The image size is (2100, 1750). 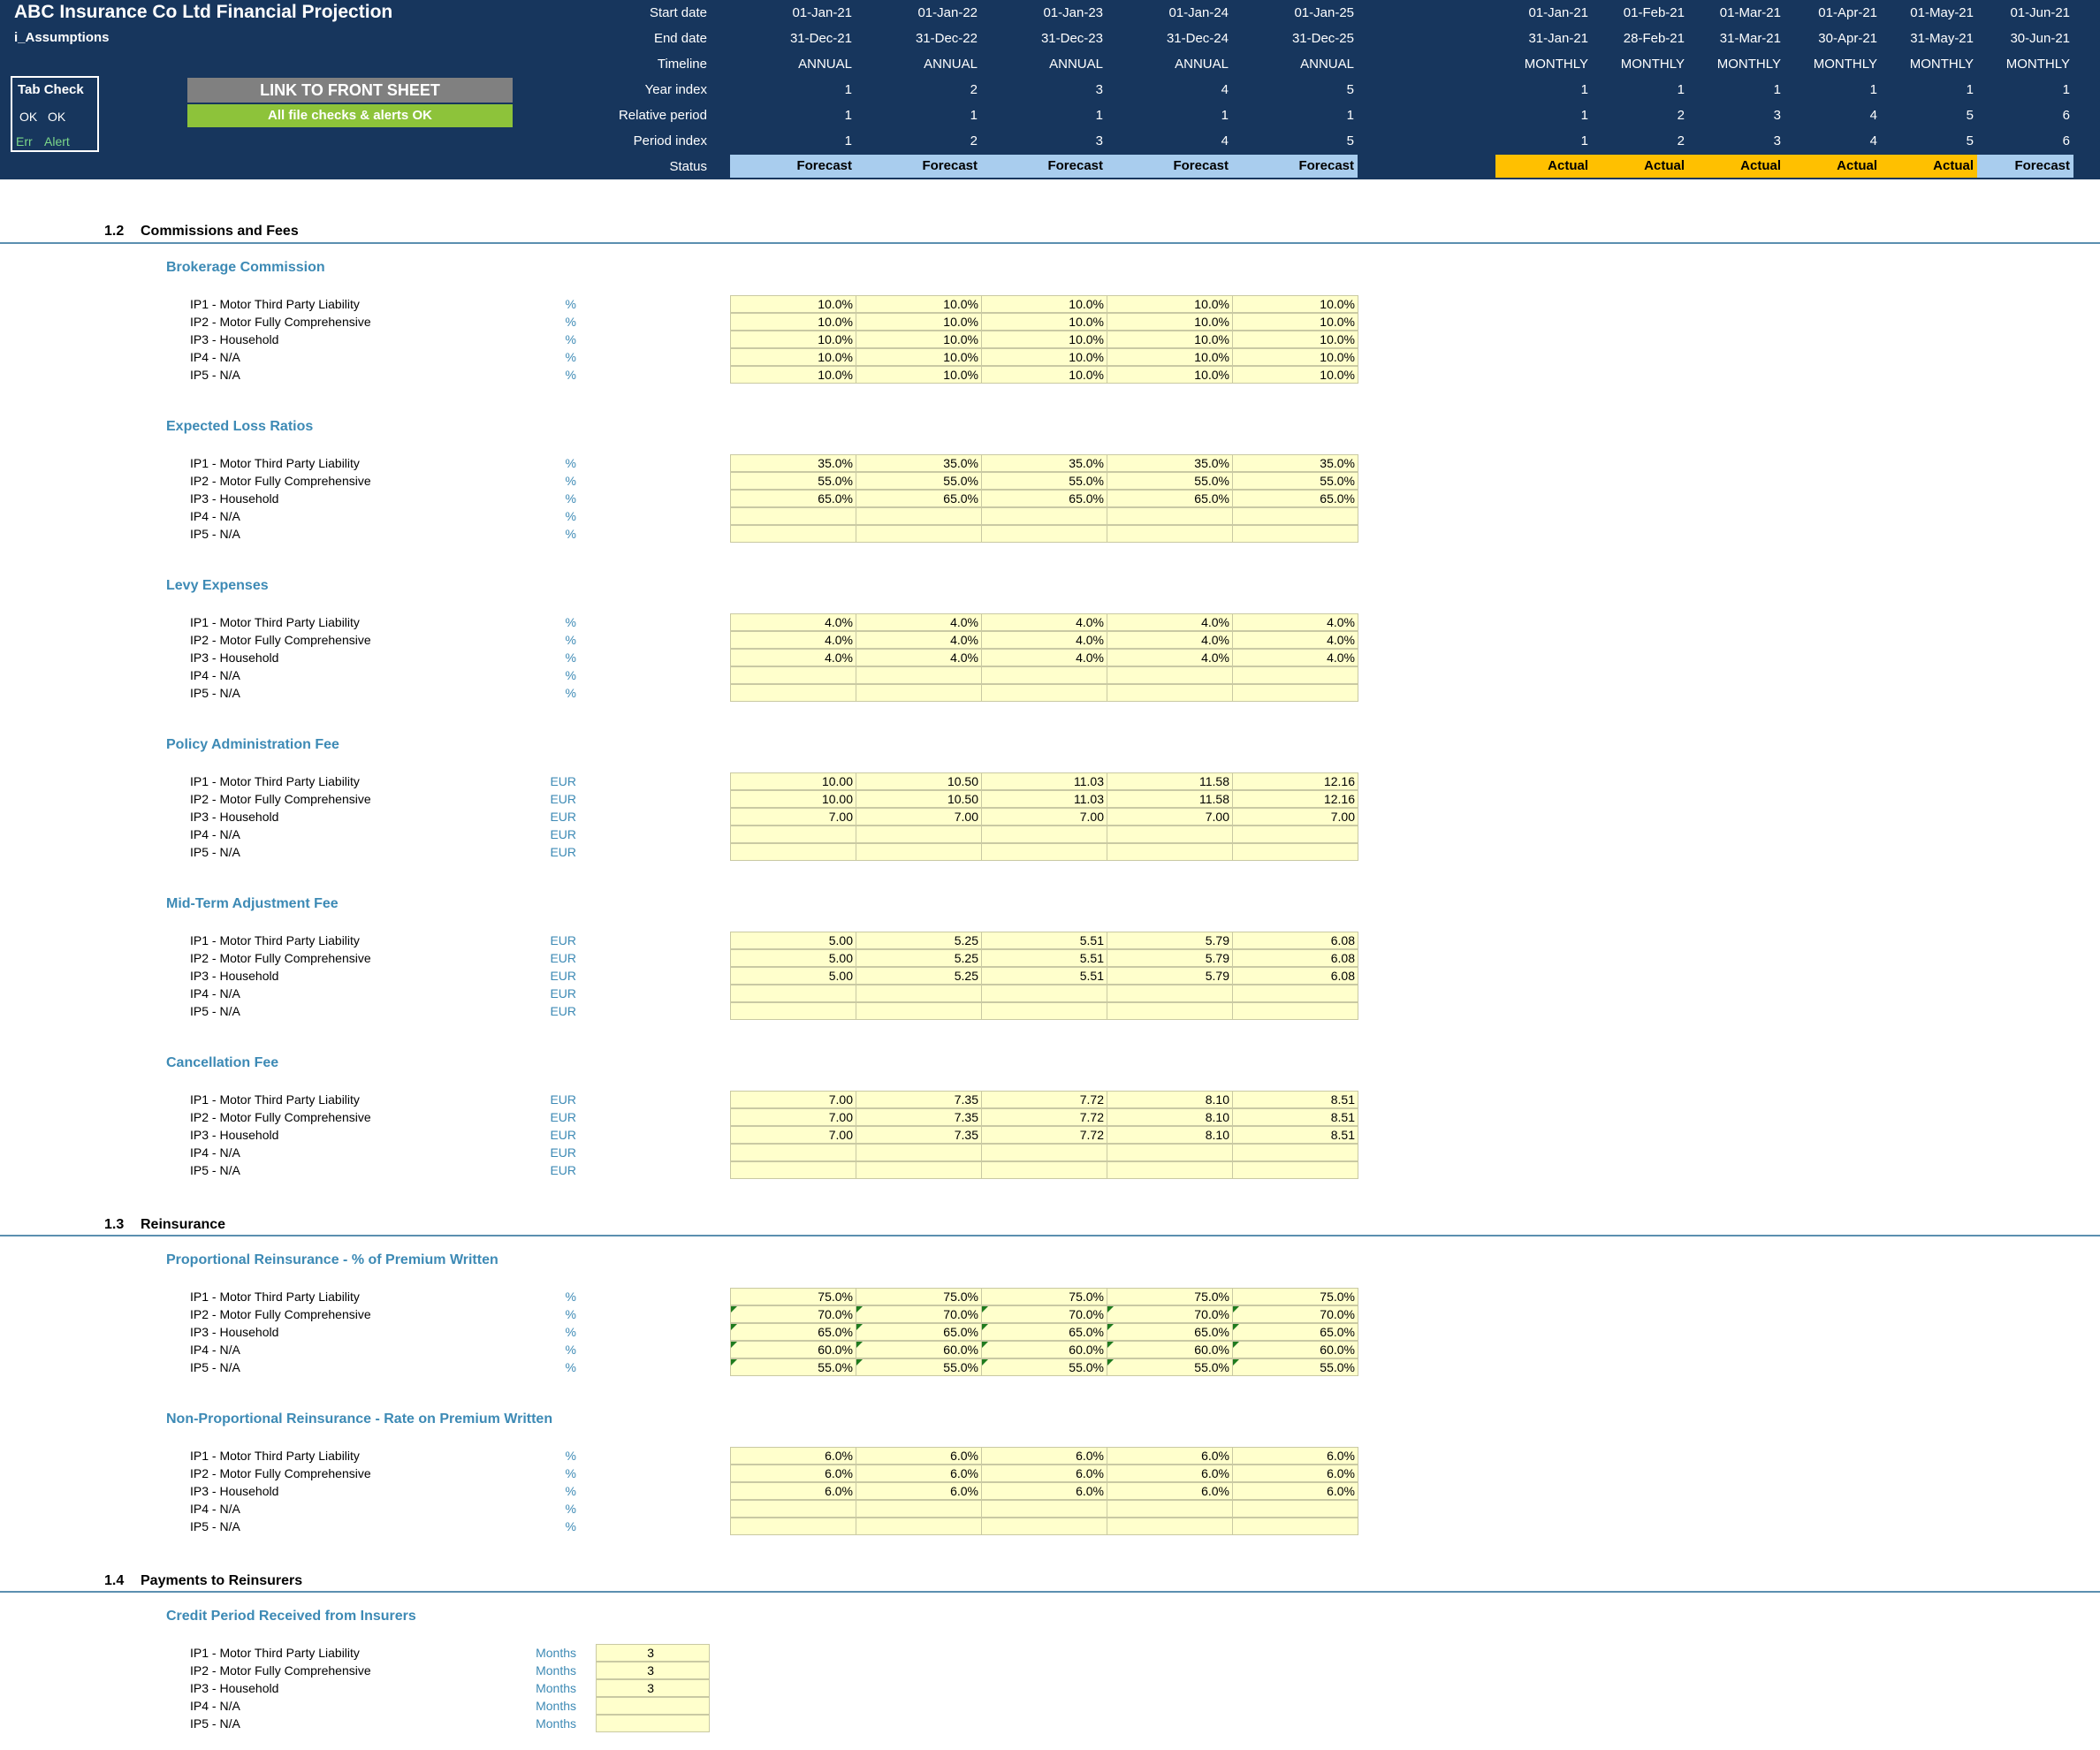 I want to click on link-to-front-sheet-button: LINK TO FRONT SHEET, so click(x=350, y=90).